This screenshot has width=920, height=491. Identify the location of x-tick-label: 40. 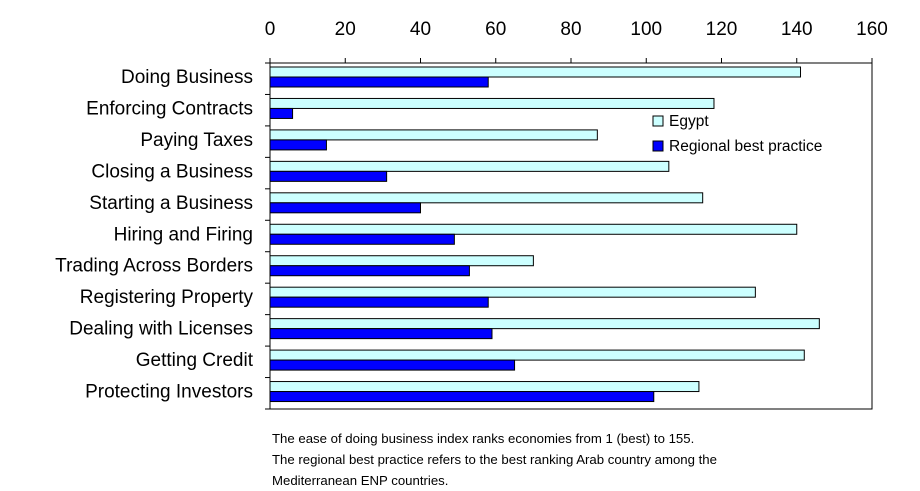
(420, 29).